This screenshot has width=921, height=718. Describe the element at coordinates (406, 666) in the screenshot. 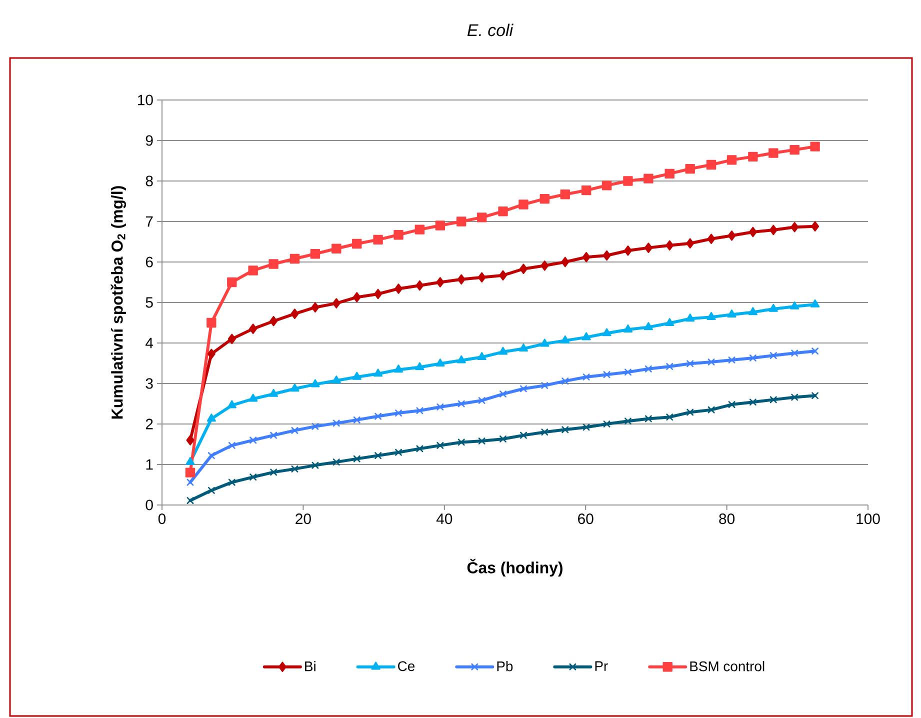

I see `legend-label: Ce` at that location.